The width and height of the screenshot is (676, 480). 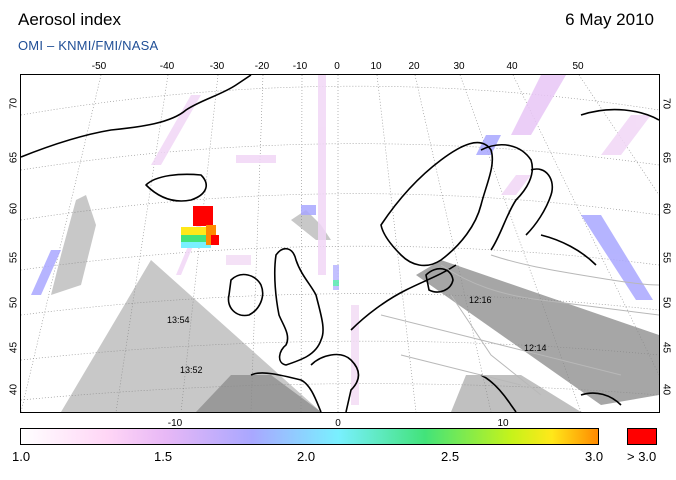 What do you see at coordinates (376, 66) in the screenshot?
I see `lon-label-top: 10` at bounding box center [376, 66].